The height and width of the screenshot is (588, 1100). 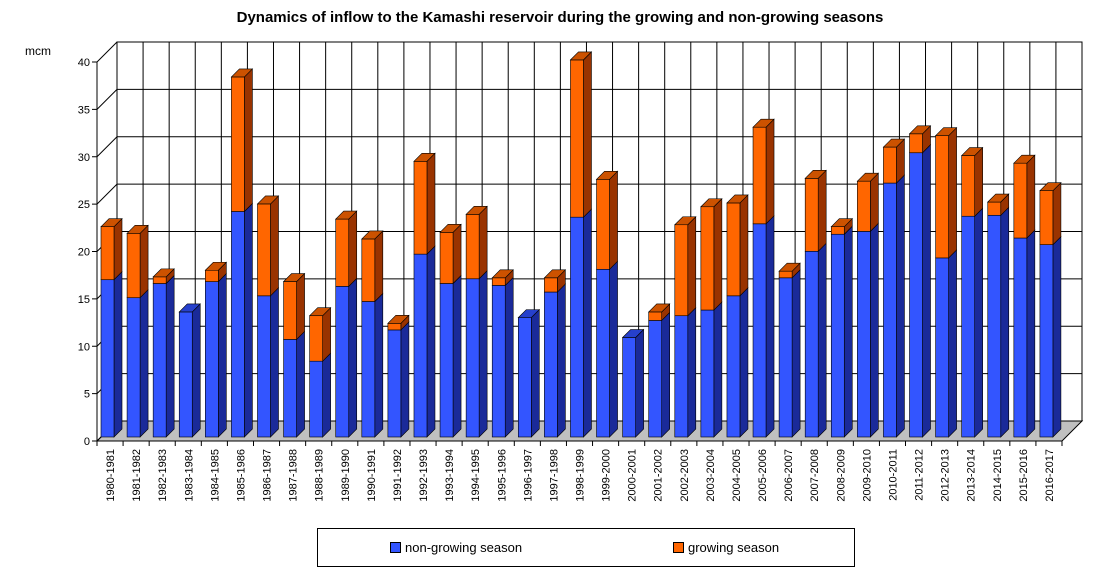 I want to click on x-tick-label: 1993-1994, so click(x=450, y=475).